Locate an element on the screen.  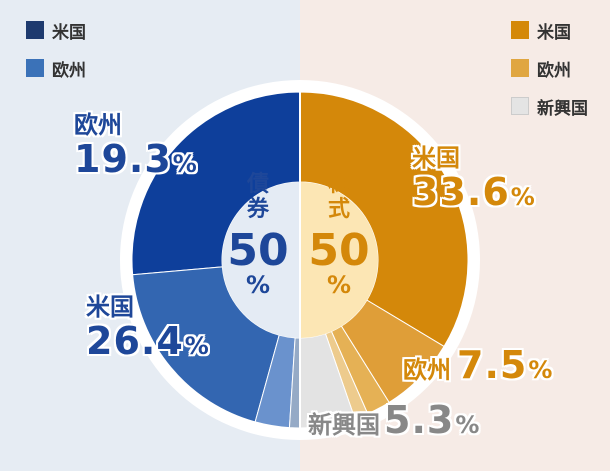
label-stock-emerging: 新興国 5.3% is located at coordinates (393, 420).